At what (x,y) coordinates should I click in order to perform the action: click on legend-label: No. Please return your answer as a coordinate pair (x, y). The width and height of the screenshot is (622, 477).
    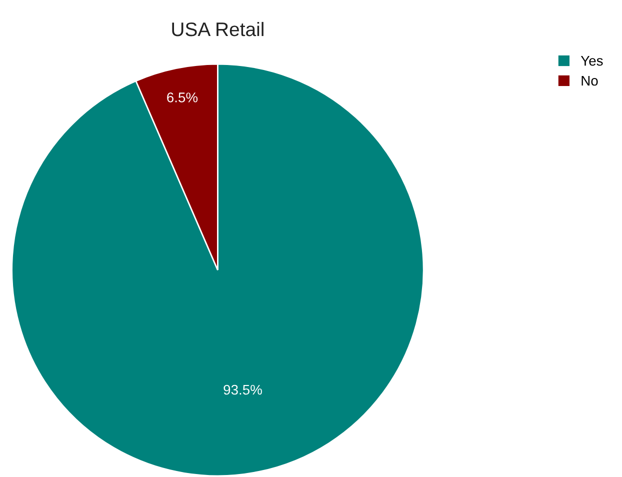
    Looking at the image, I should click on (590, 81).